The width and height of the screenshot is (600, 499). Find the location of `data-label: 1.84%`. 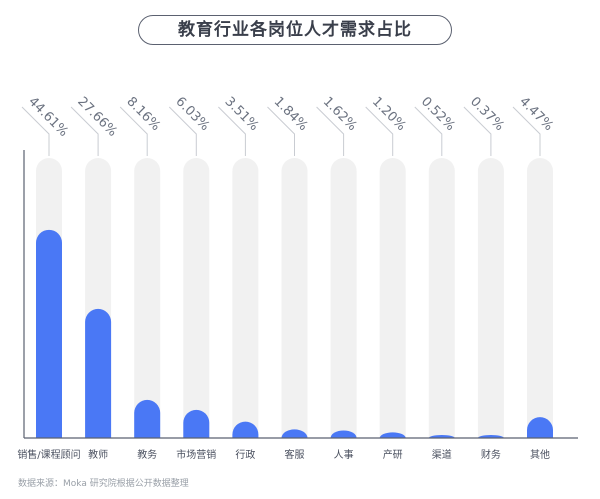

data-label: 1.84% is located at coordinates (291, 114).